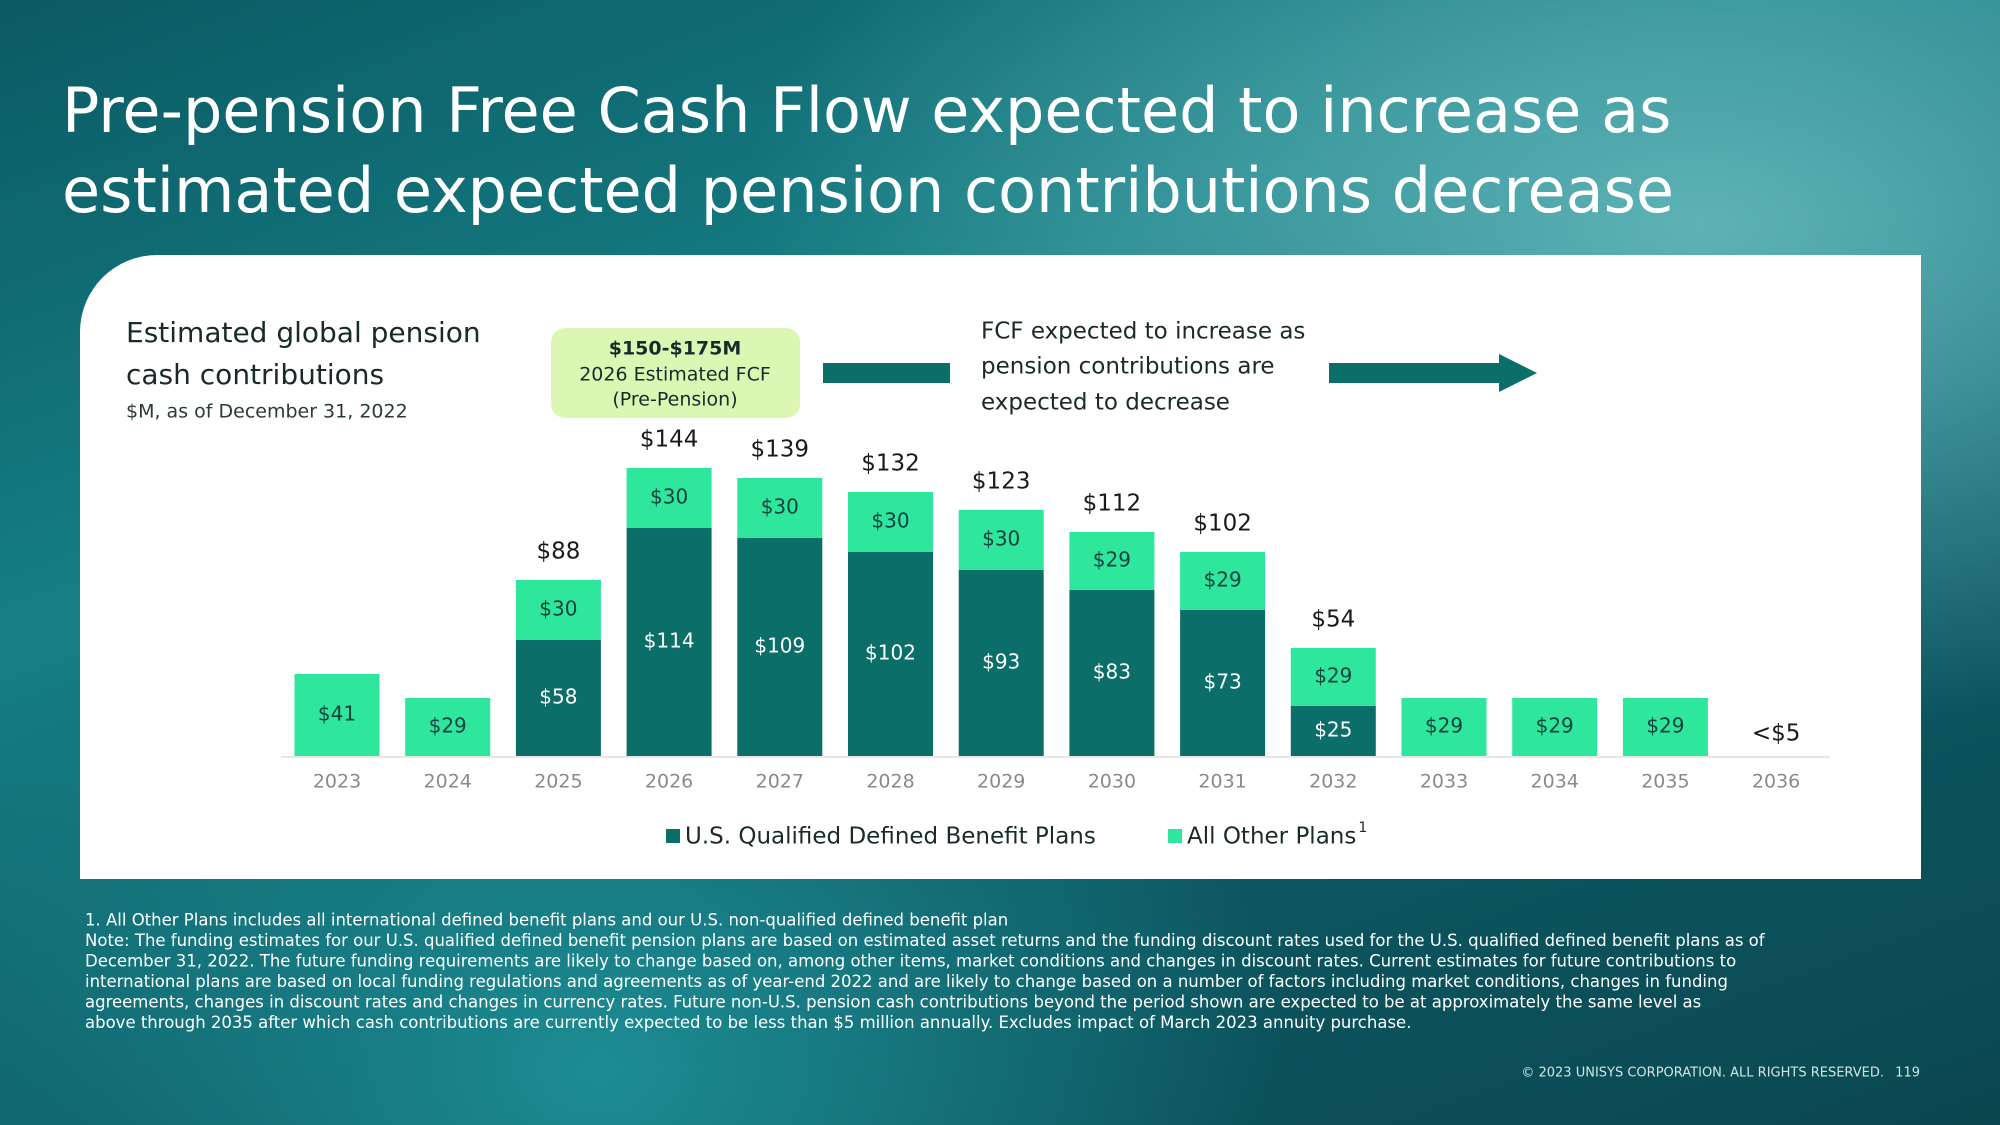  I want to click on x-tick-label: 2028, so click(890, 782).